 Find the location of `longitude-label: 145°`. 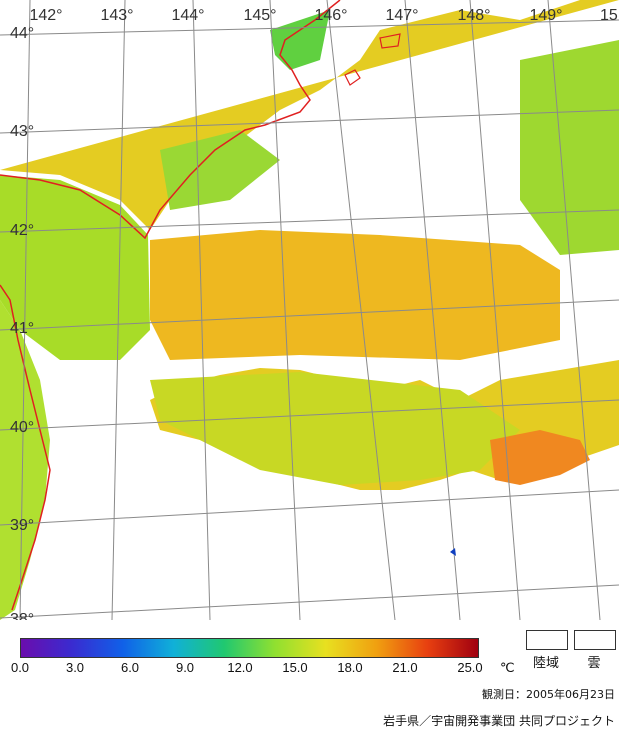

longitude-label: 145° is located at coordinates (259, 15).